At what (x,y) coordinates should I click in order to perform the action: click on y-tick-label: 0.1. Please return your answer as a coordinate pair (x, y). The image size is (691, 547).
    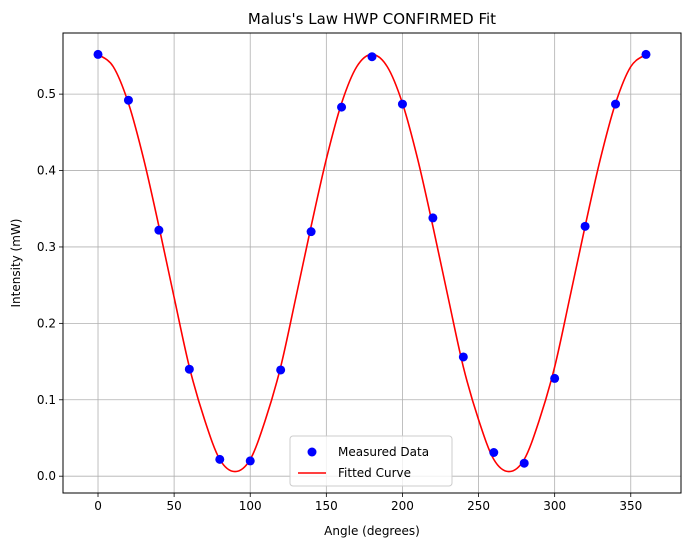
    Looking at the image, I should click on (46, 400).